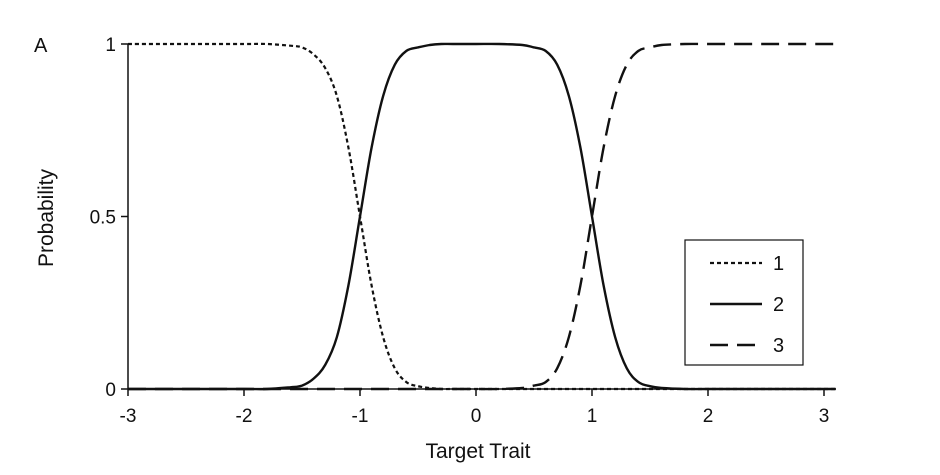  I want to click on legend-label-2: 2, so click(778, 305).